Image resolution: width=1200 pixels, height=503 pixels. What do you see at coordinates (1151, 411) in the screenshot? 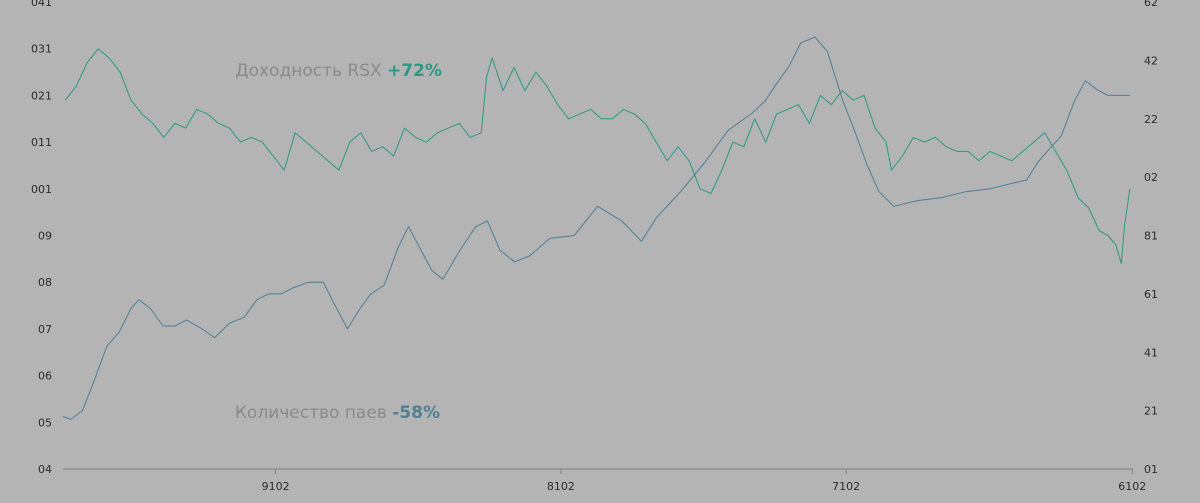
I see `y-right-tick-label: 21` at bounding box center [1151, 411].